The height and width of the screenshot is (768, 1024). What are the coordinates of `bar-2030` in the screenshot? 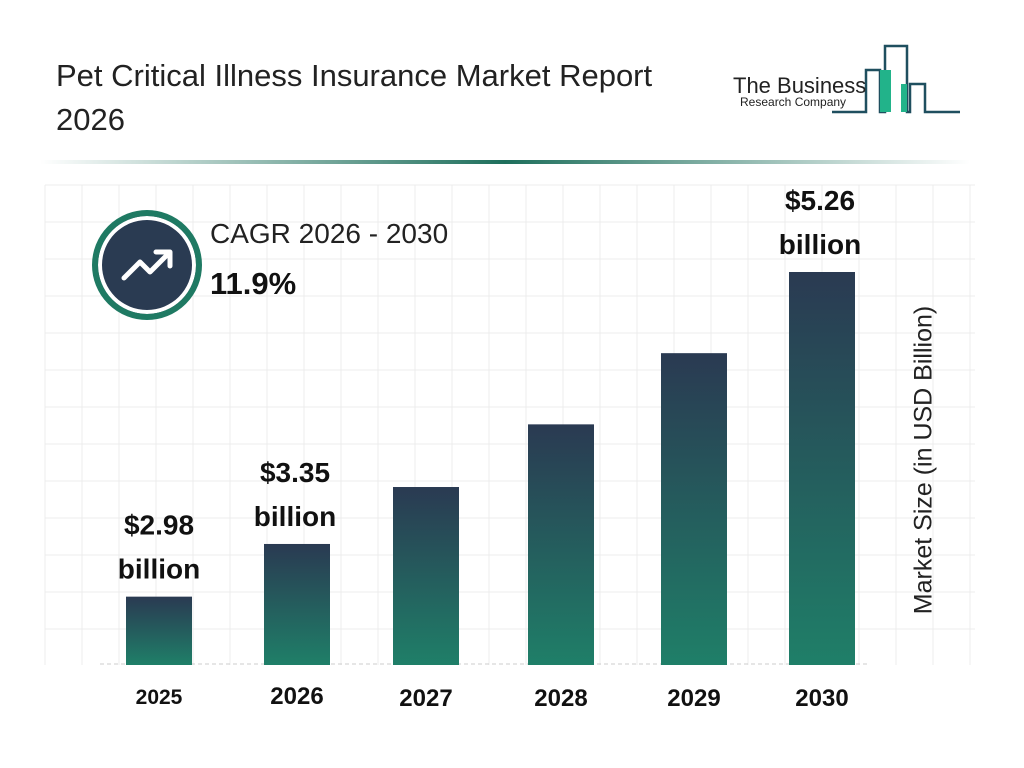 It's located at (822, 468).